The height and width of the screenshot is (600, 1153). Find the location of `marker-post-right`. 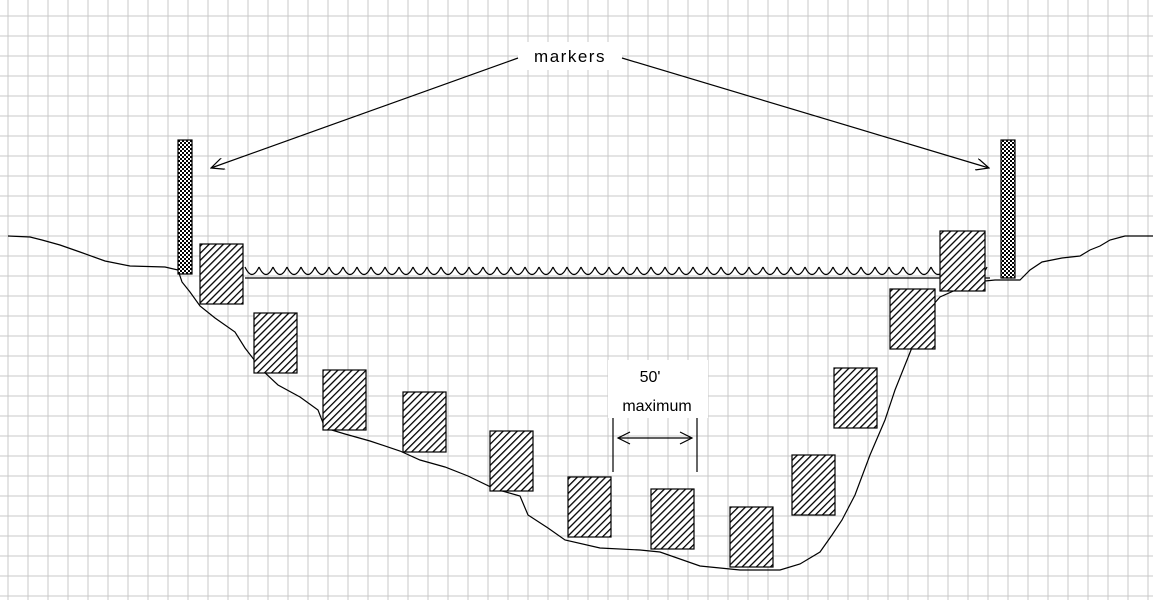

marker-post-right is located at coordinates (1008, 209).